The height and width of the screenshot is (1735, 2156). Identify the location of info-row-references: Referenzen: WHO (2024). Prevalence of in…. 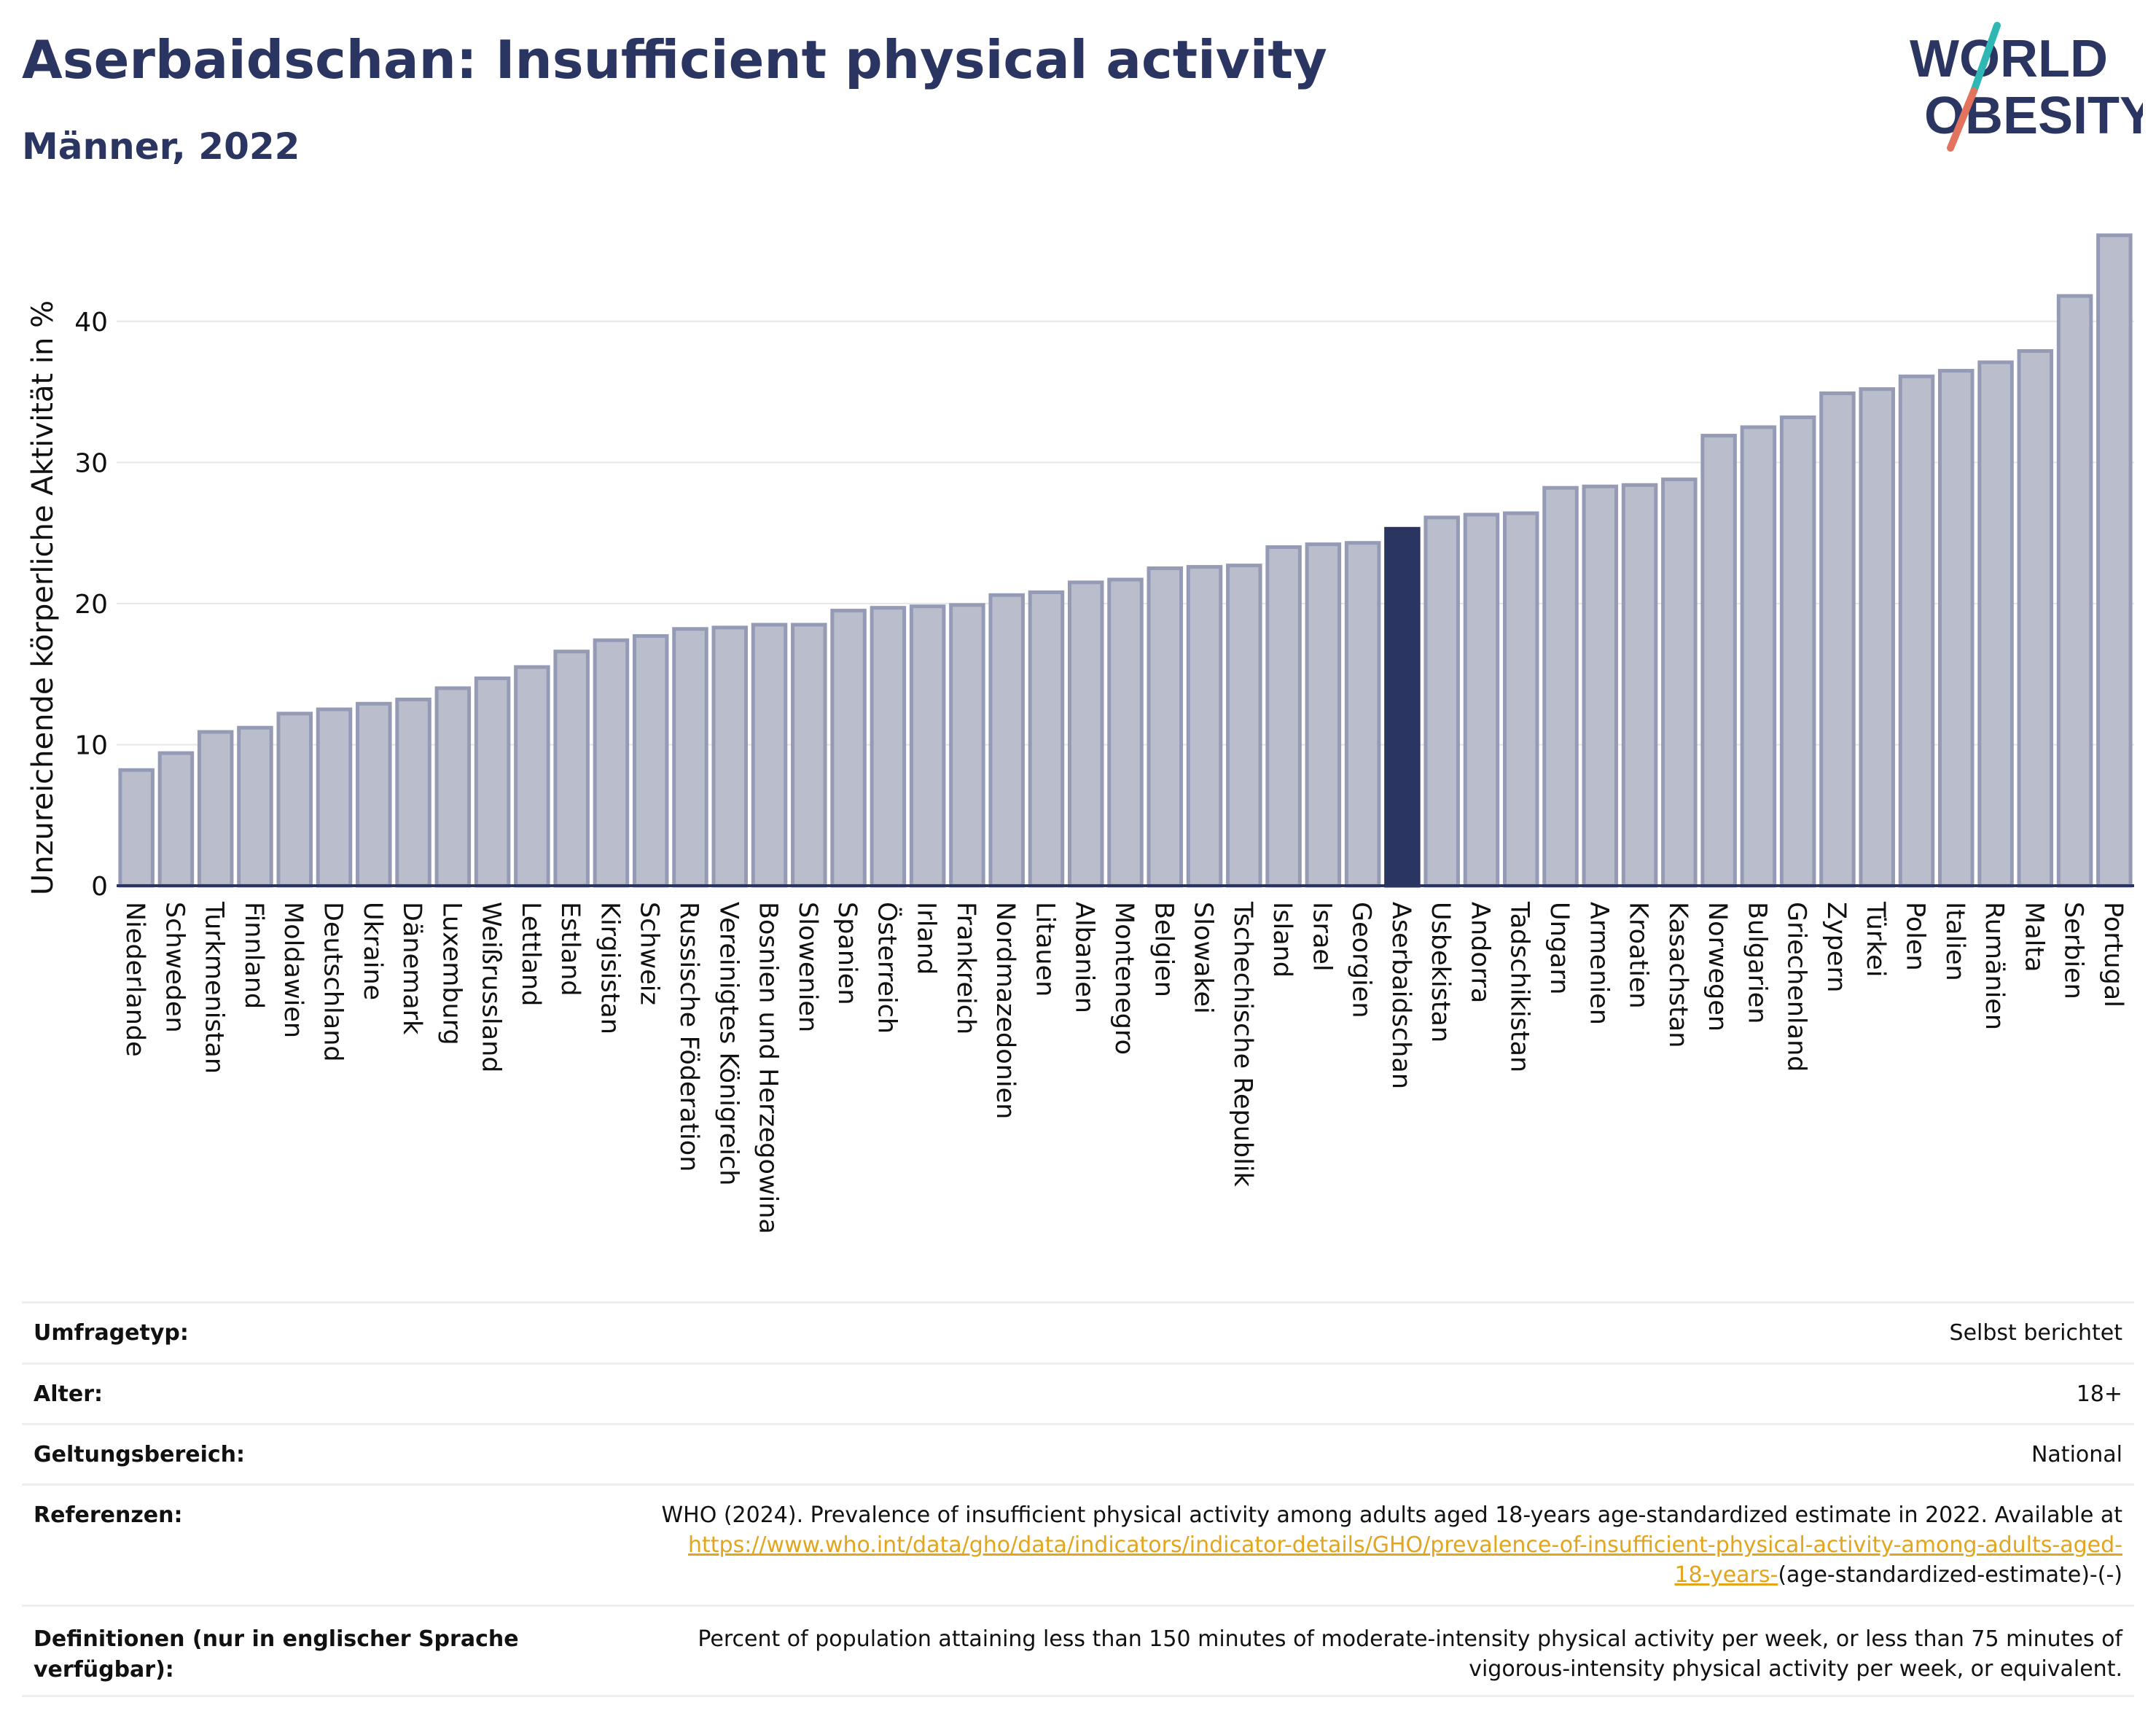
(1078, 1544).